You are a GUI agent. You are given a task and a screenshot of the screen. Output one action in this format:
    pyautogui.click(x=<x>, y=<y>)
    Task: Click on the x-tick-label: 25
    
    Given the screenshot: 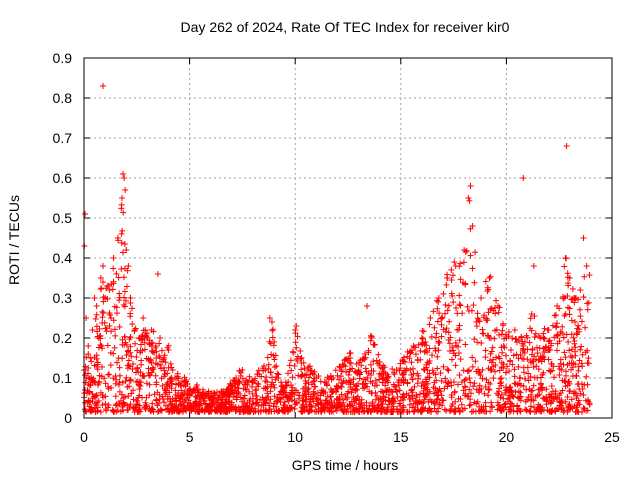 What is the action you would take?
    pyautogui.click(x=612, y=437)
    